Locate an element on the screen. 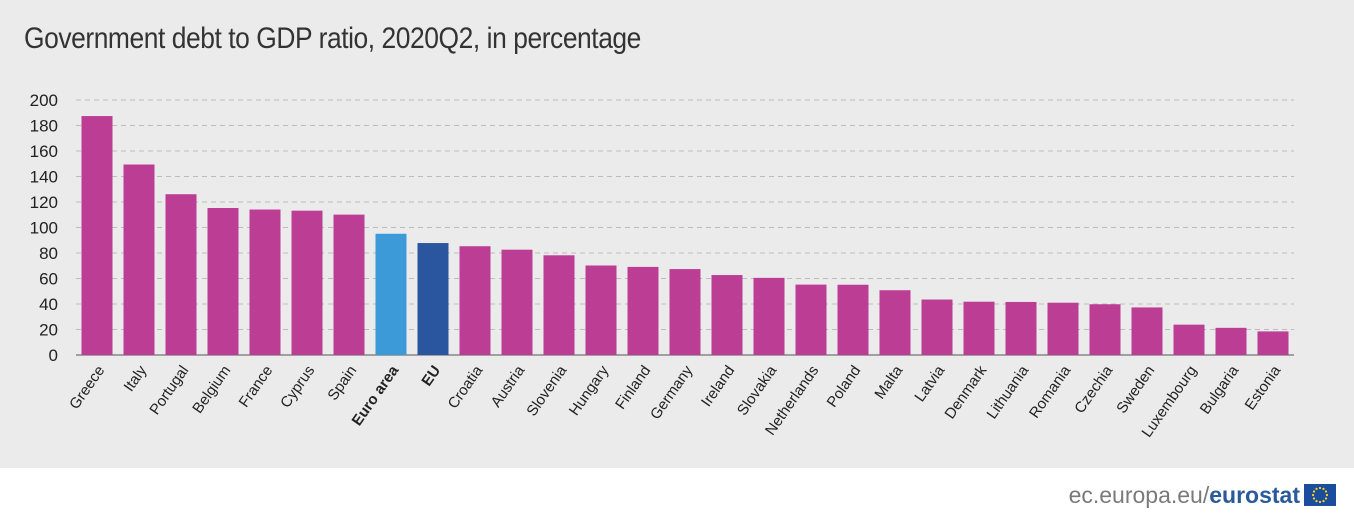  x-tick-label: Estonia is located at coordinates (1263, 387).